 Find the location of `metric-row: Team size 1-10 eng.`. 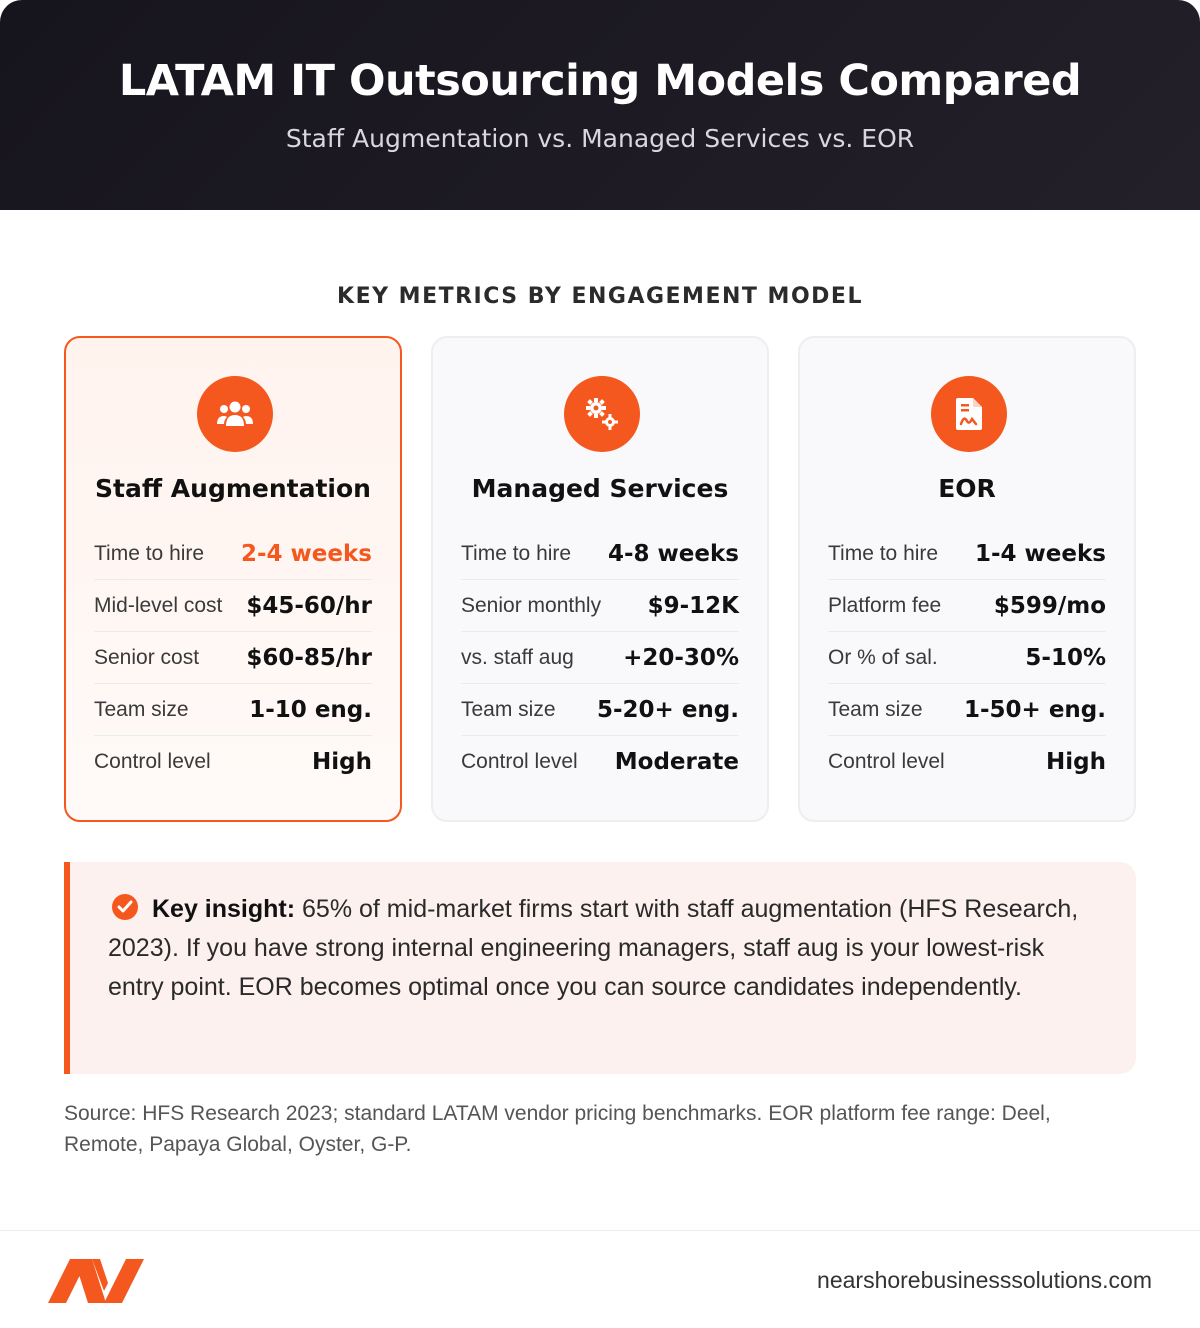

metric-row: Team size 1-10 eng. is located at coordinates (233, 710).